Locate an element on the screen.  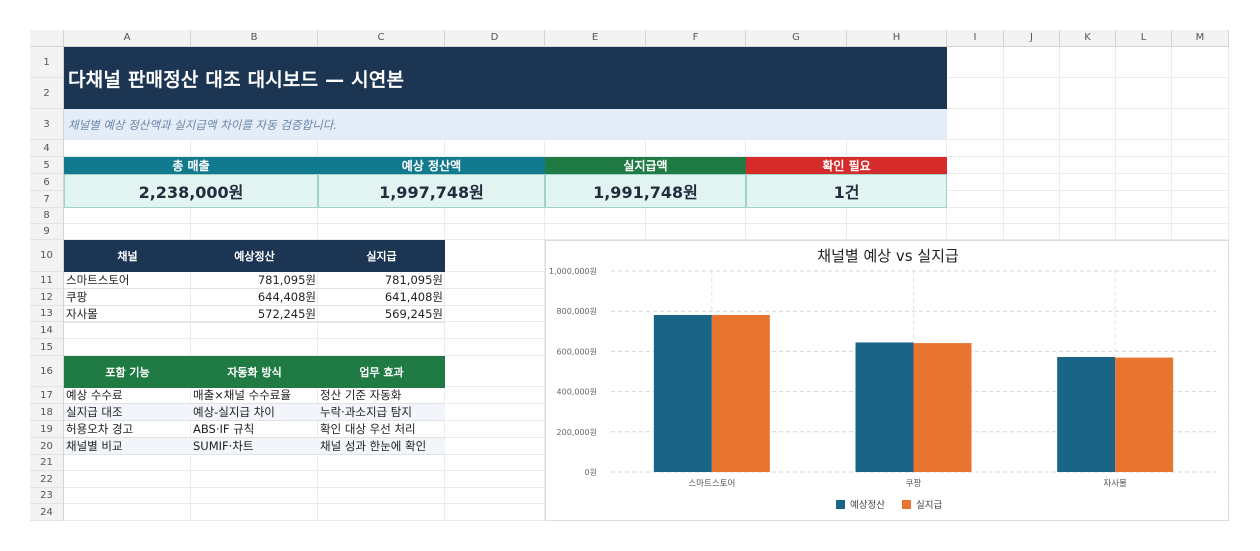
row-header: 6 is located at coordinates (47, 182).